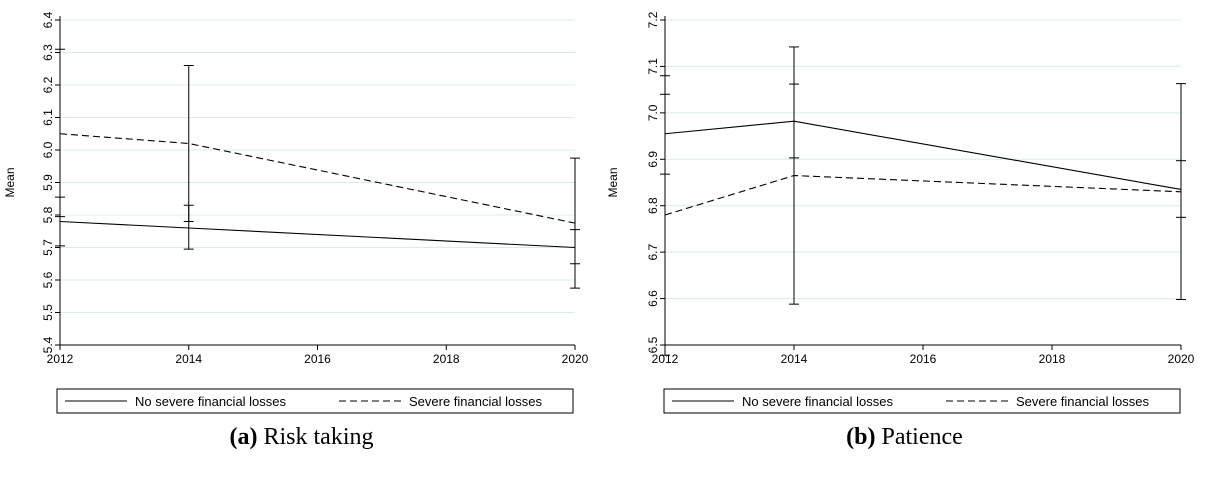 This screenshot has height=482, width=1206. I want to click on y-tick-label: 6.7, so click(653, 251).